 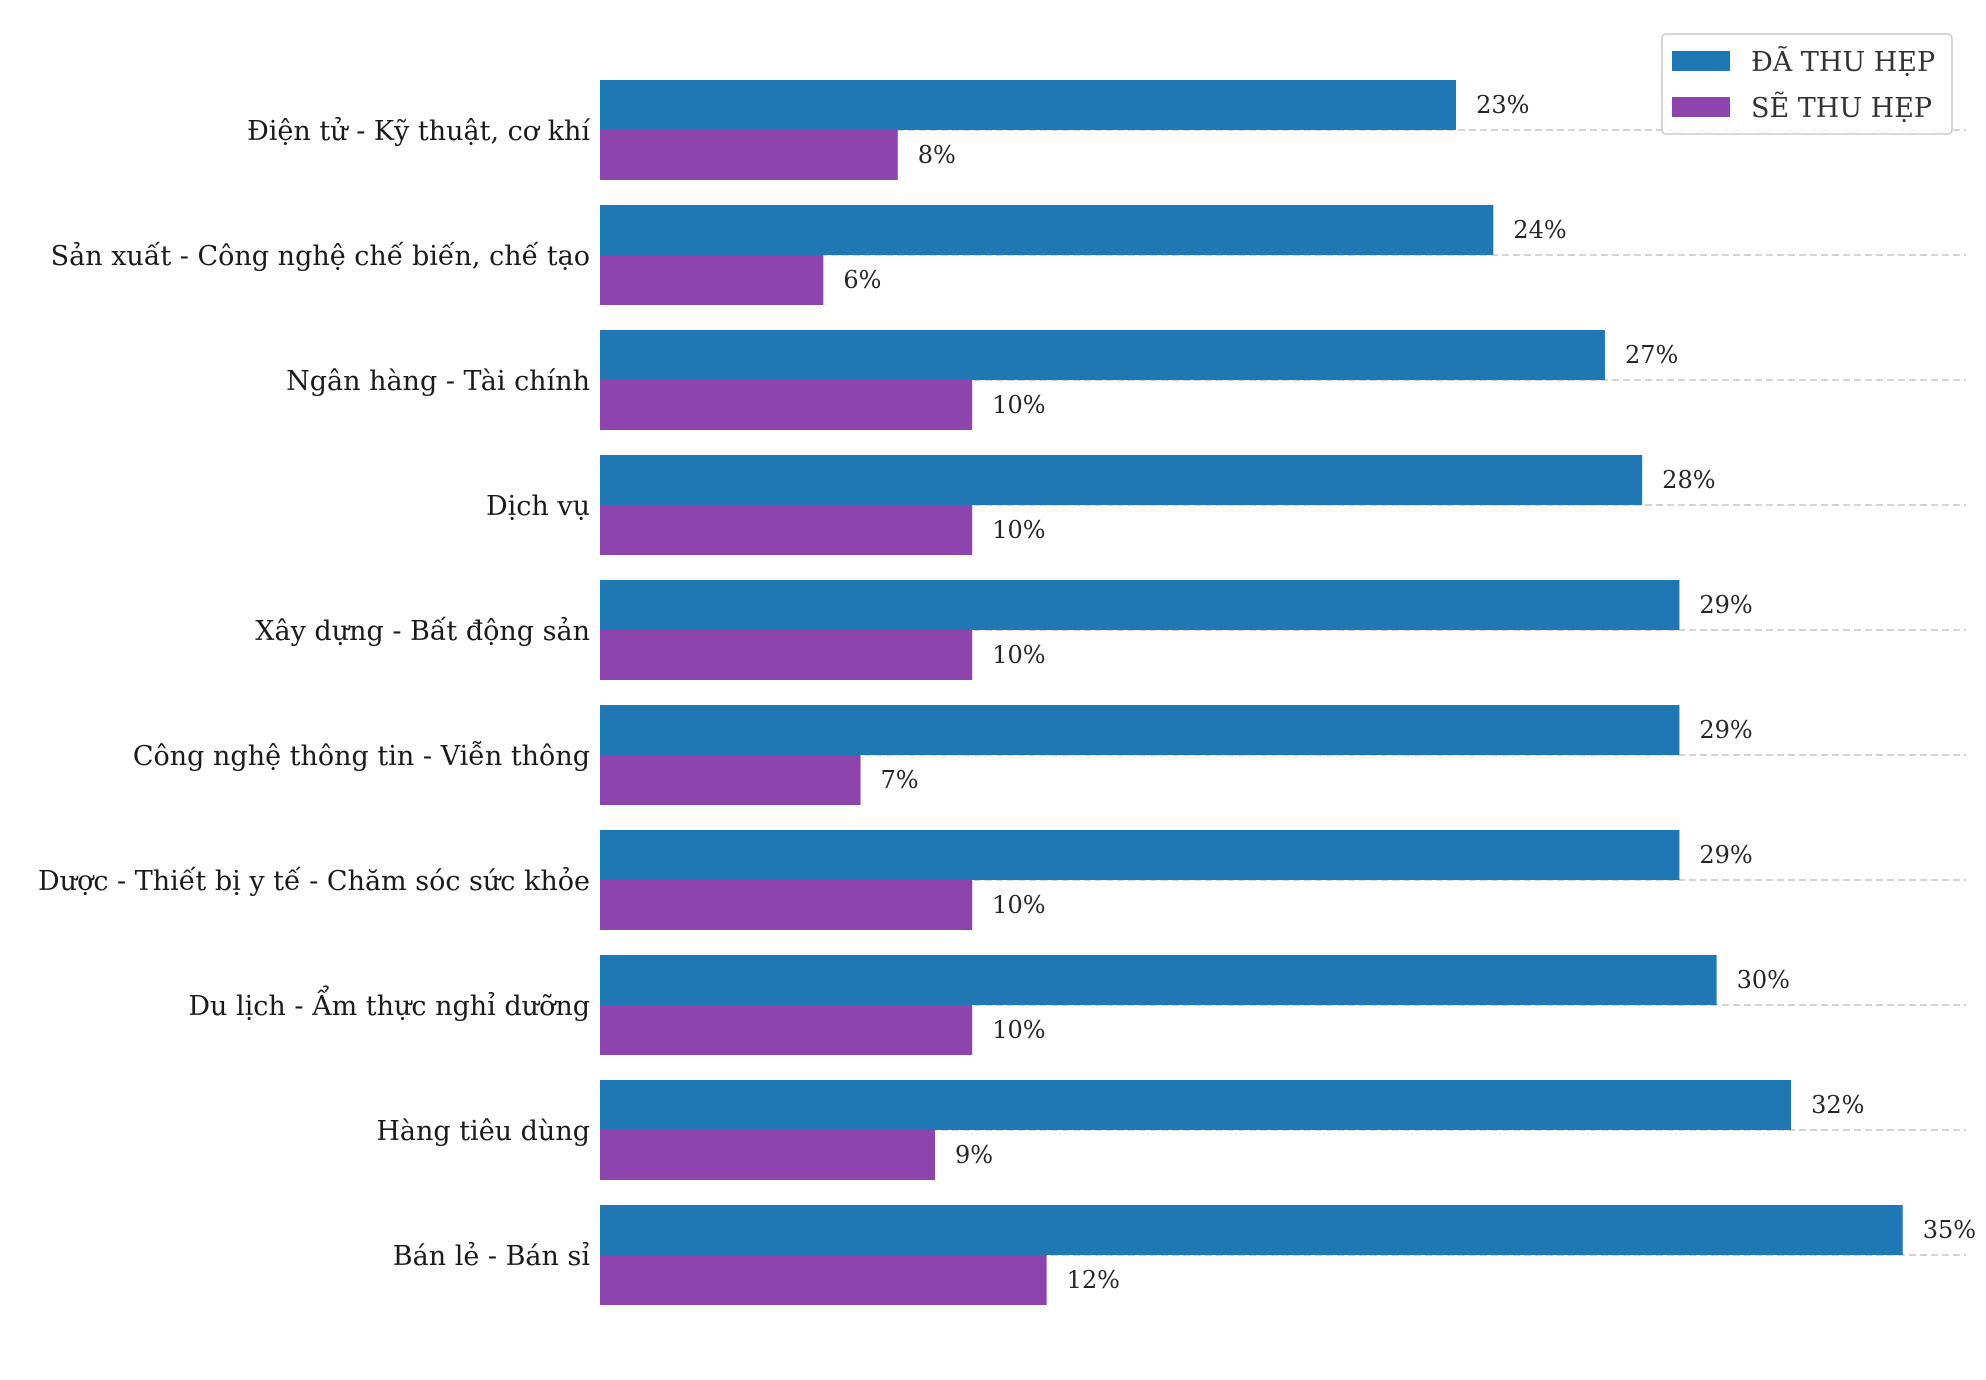 What do you see at coordinates (1837, 1105) in the screenshot?
I see `value-label-da-thu-hep: 32%` at bounding box center [1837, 1105].